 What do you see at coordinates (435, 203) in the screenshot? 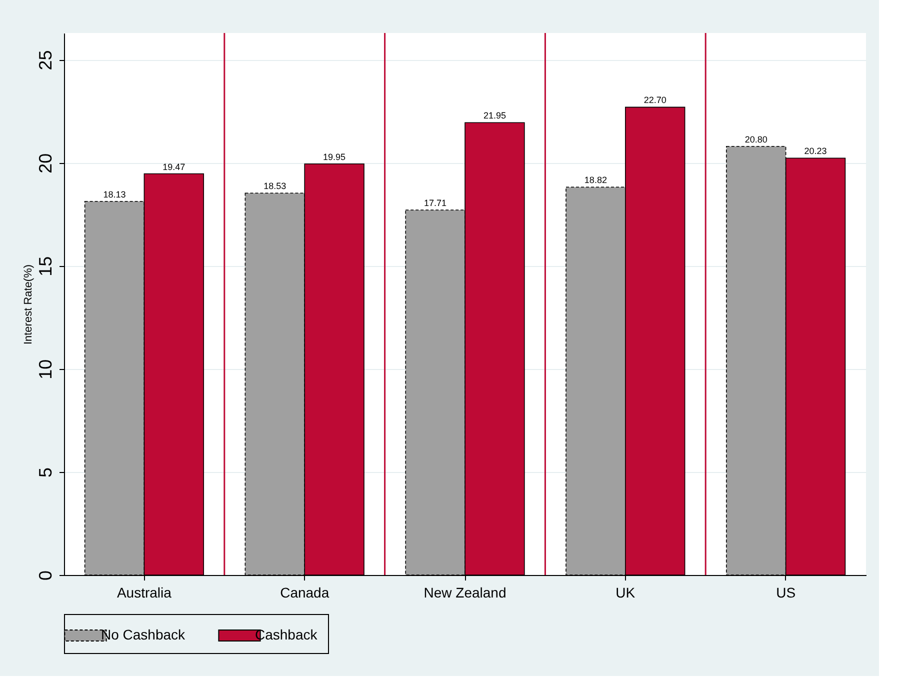
I see `data-label: 17.71` at bounding box center [435, 203].